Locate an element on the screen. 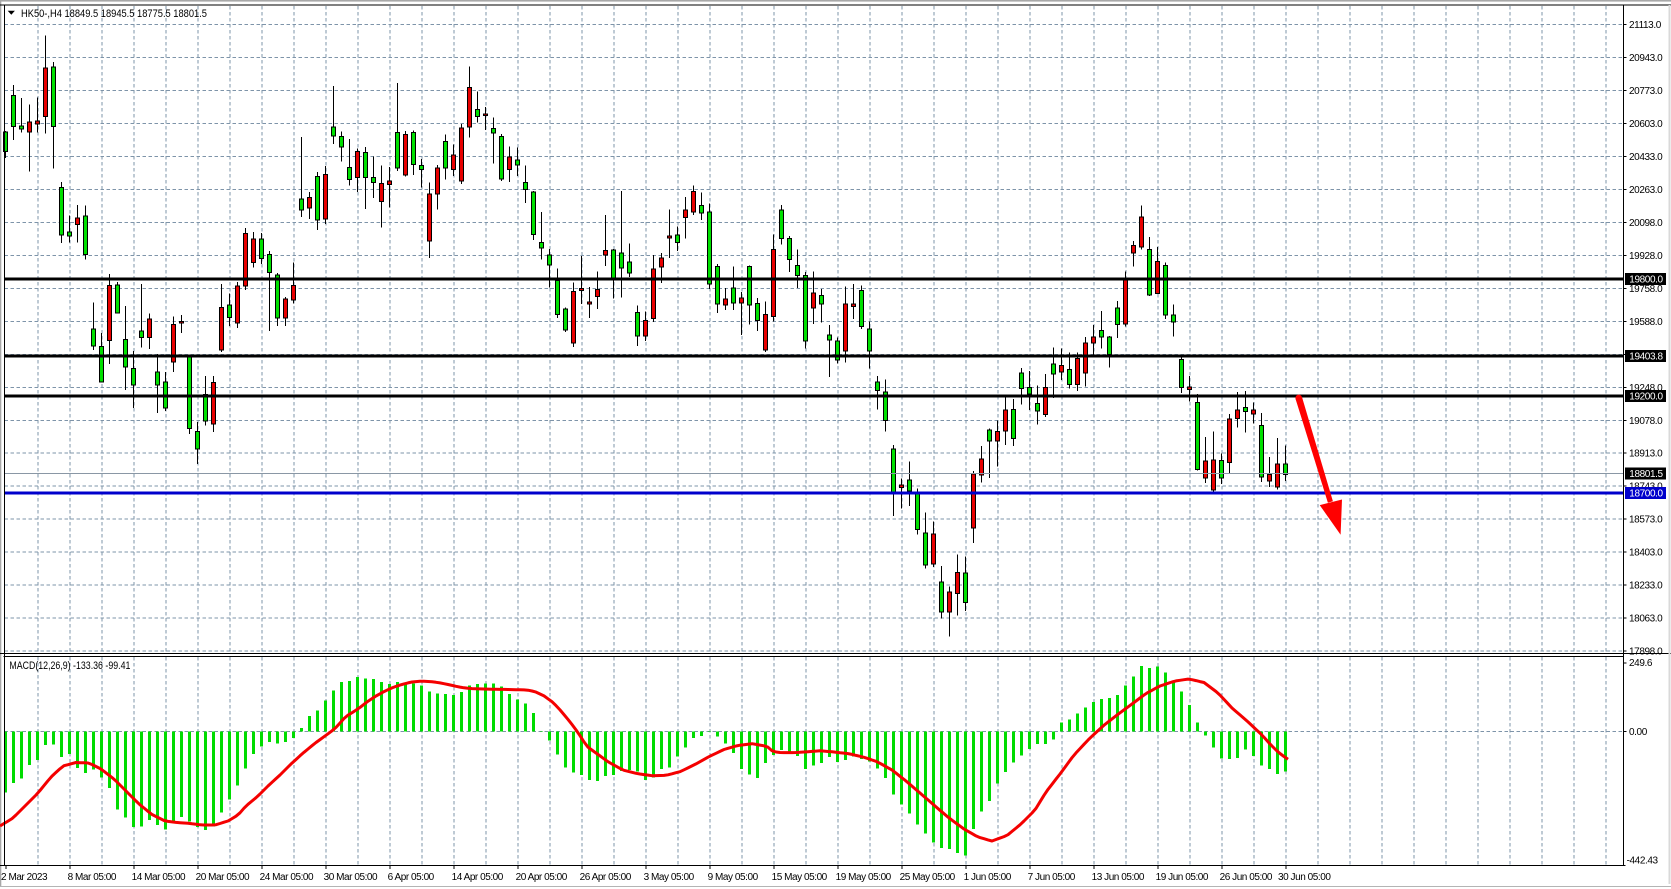  svg-text: 1 Jun 05:00 is located at coordinates (988, 877).